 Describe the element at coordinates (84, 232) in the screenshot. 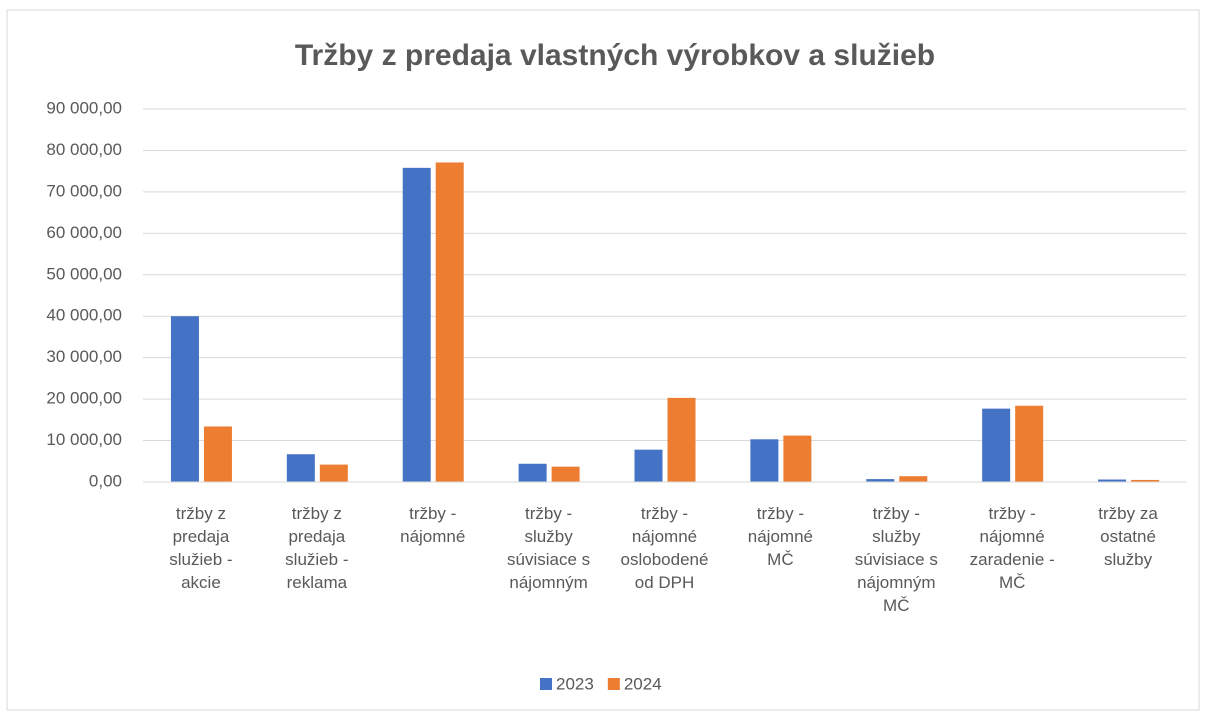

I see `y-tick-label: 60 000,00` at that location.